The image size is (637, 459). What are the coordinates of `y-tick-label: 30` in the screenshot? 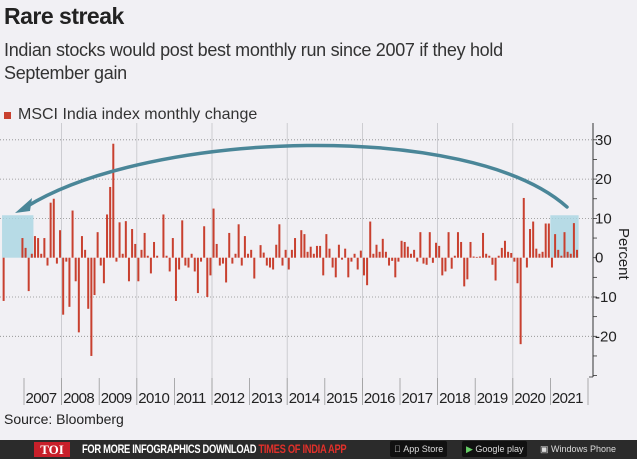 It's located at (603, 140).